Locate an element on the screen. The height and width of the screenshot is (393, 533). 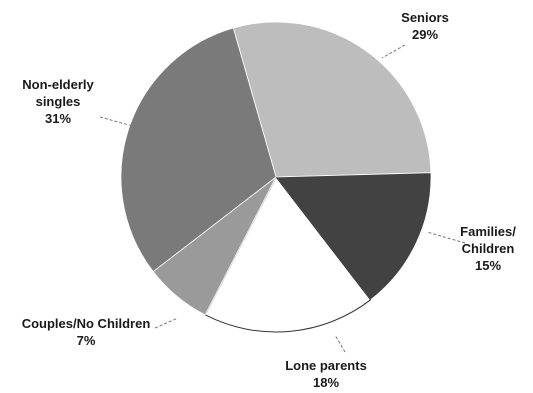
slice-value-label: 7% is located at coordinates (86, 340).